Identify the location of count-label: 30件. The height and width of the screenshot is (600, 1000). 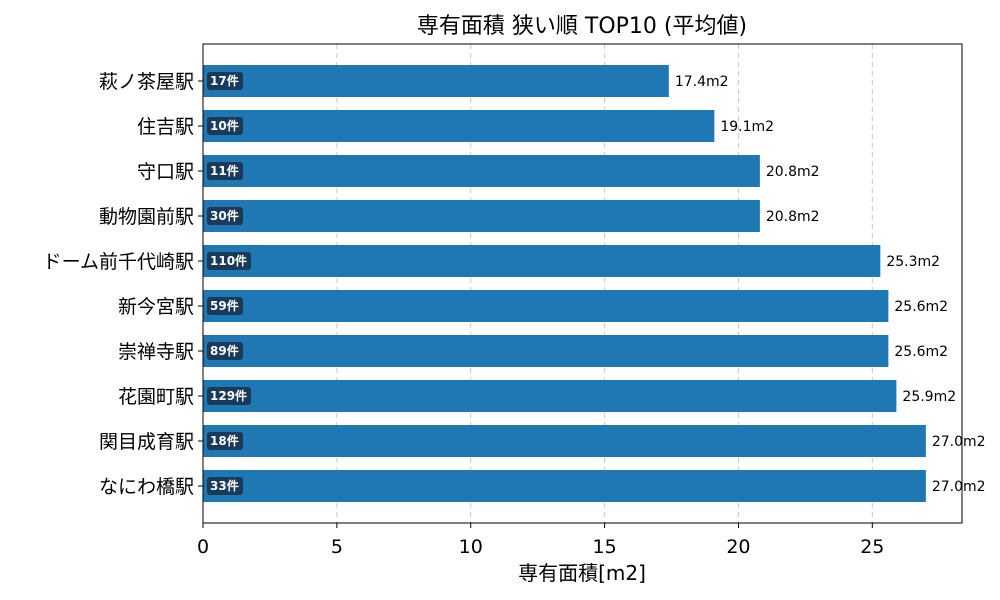
(224, 215).